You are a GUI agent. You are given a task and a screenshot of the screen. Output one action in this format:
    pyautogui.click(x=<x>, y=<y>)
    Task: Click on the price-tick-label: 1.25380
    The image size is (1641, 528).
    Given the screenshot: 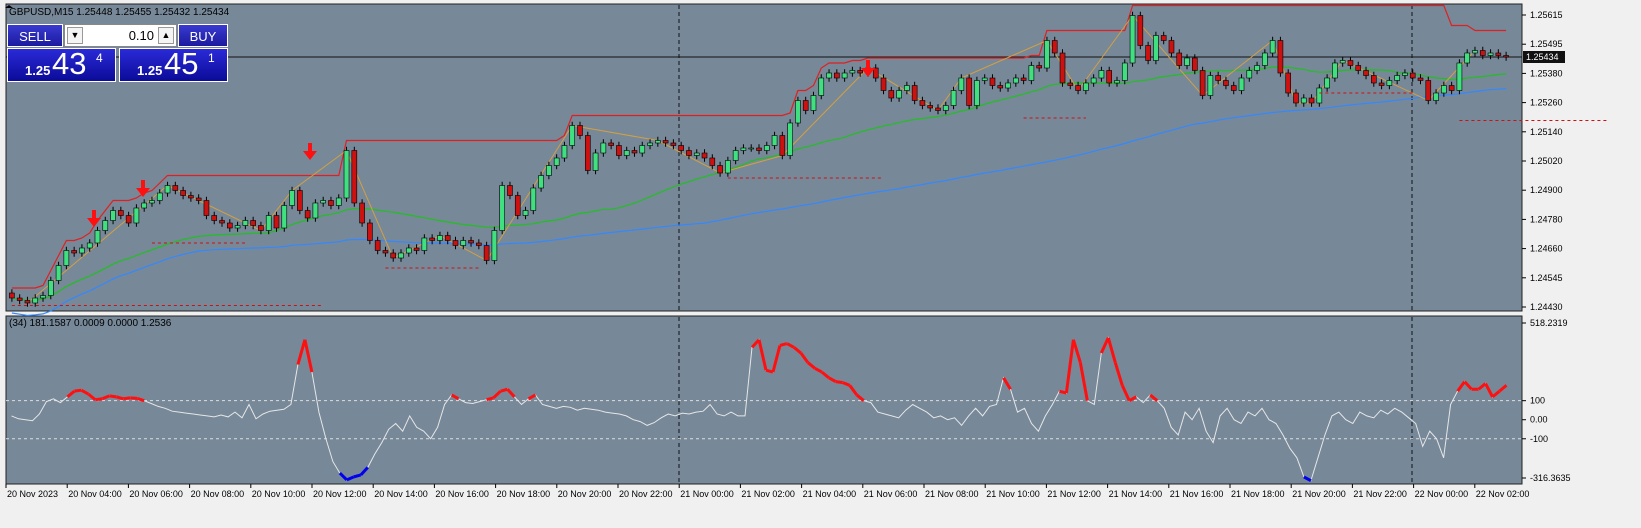 What is the action you would take?
    pyautogui.click(x=1546, y=73)
    